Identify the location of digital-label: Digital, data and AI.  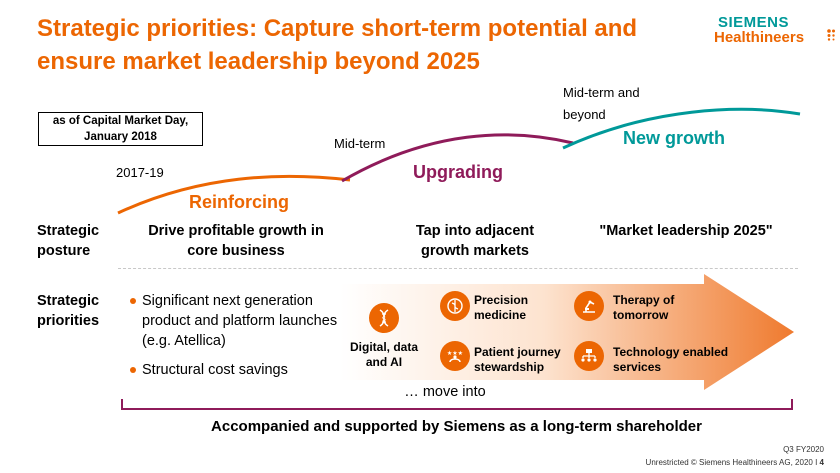
(383, 354).